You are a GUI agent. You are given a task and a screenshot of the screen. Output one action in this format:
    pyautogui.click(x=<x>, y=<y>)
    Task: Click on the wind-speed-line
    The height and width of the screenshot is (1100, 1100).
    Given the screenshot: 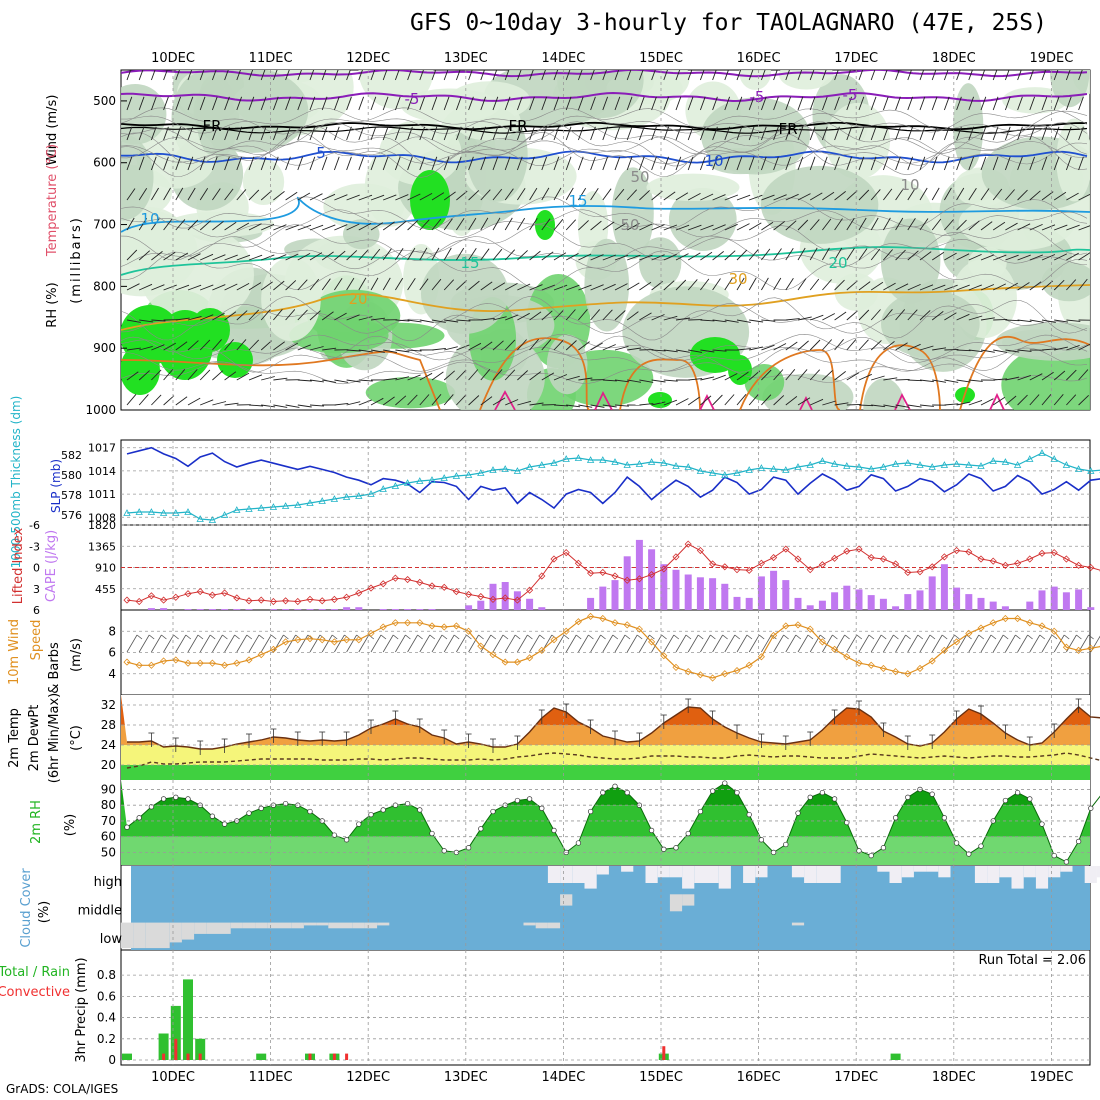 What is the action you would take?
    pyautogui.click(x=613, y=647)
    